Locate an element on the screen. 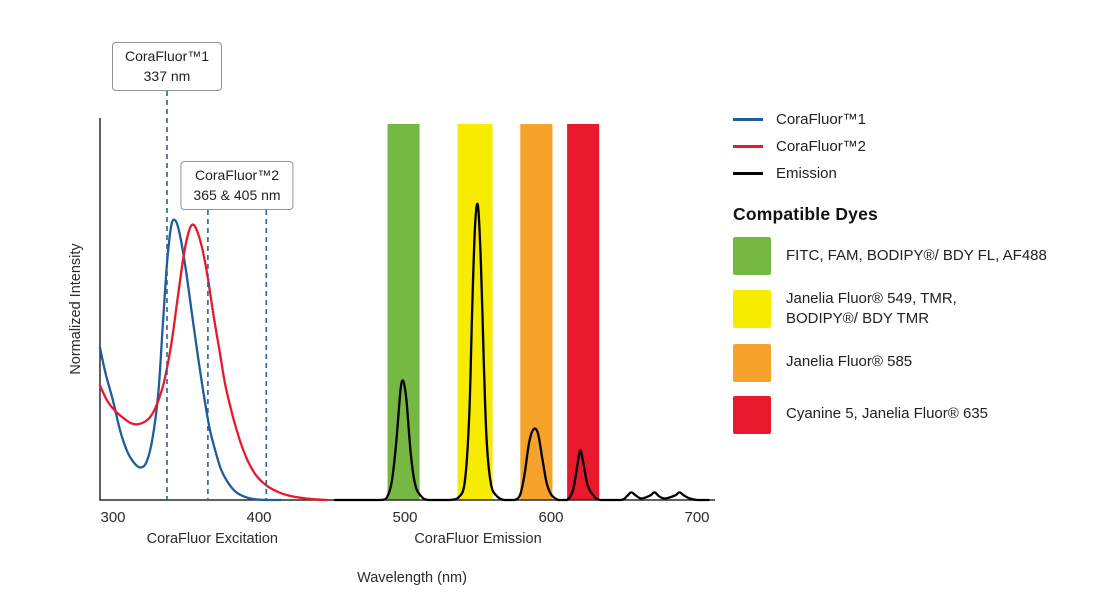 This screenshot has height=612, width=1110. dye-row-orange: Janelia Fluor® 585 is located at coordinates (919, 362).